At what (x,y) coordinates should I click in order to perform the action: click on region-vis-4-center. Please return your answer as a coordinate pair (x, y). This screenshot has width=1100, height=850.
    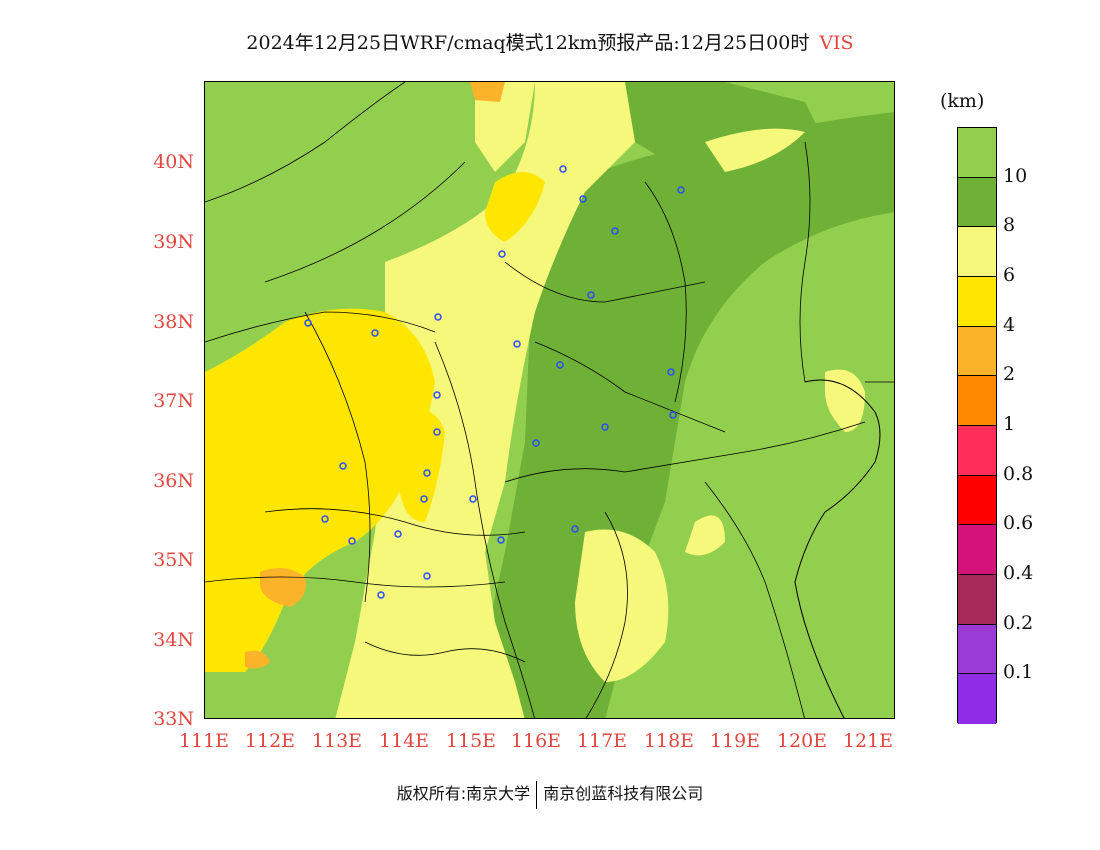
    Looking at the image, I should click on (422, 465).